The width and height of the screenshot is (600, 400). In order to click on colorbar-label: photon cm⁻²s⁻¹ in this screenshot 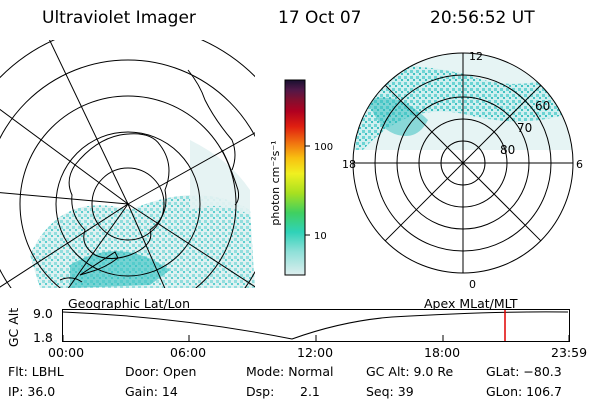, I will do `click(275, 182)`.